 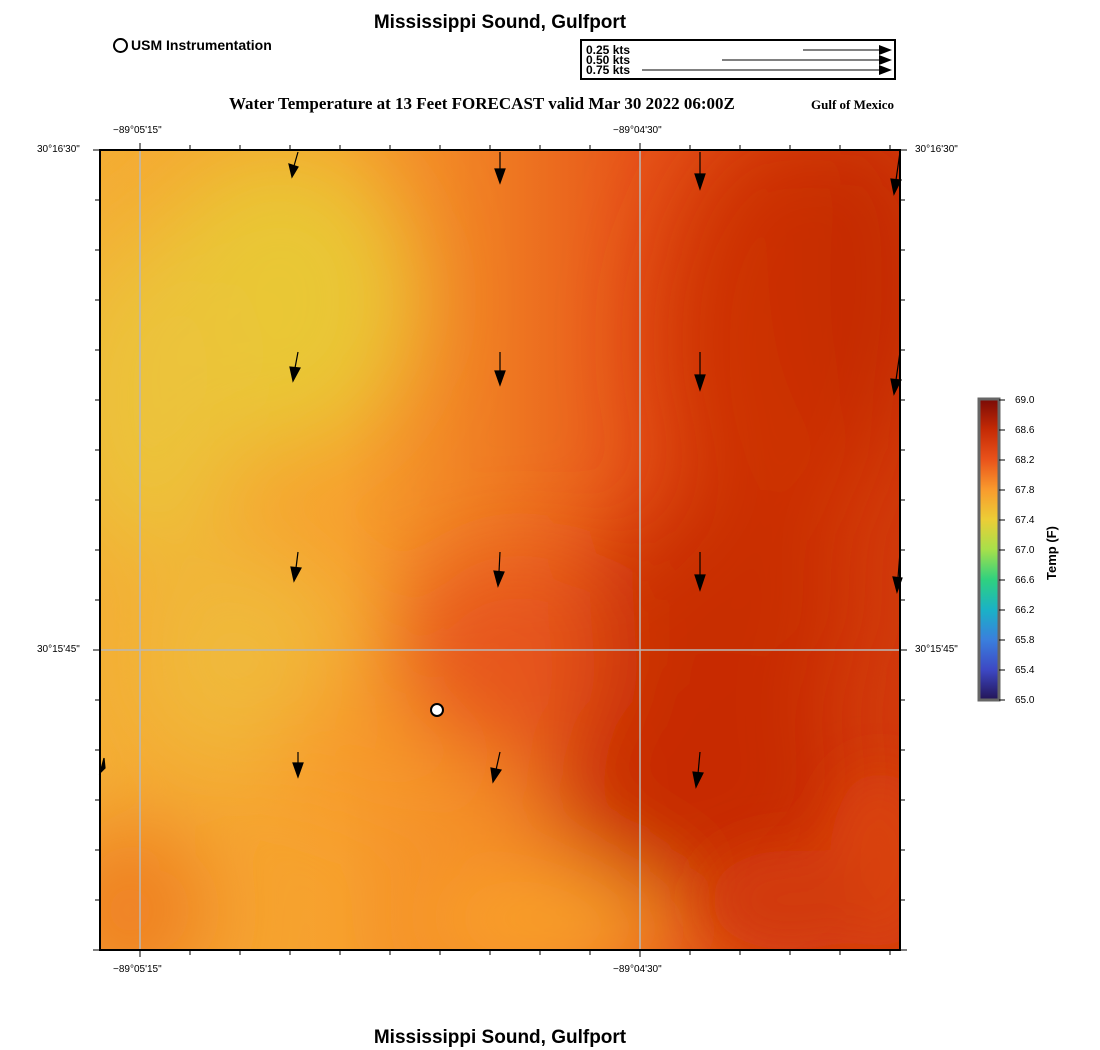 I want to click on lat-label-left-2: 30°15'45", so click(x=58, y=649).